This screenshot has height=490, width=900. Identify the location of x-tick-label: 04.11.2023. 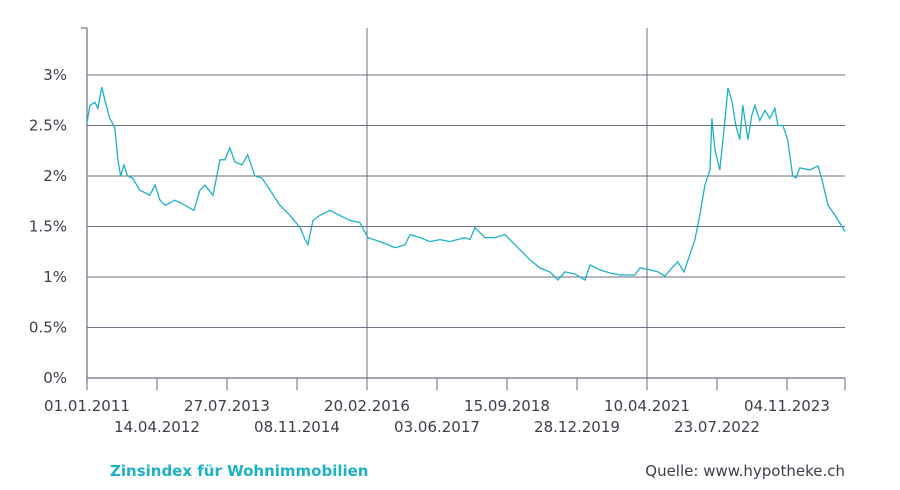
(787, 406).